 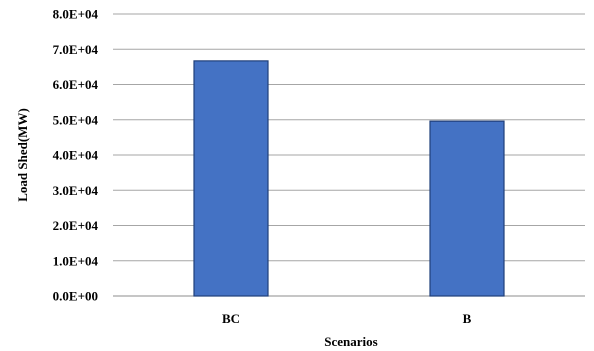 What do you see at coordinates (350, 341) in the screenshot?
I see `x-axis-title: Scenarios` at bounding box center [350, 341].